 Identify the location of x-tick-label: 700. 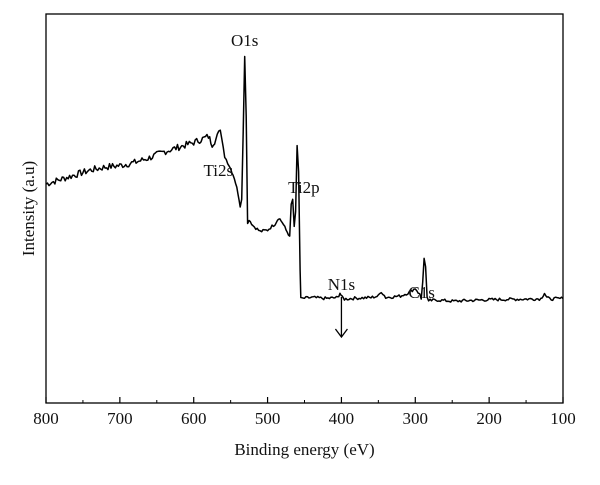
(120, 418).